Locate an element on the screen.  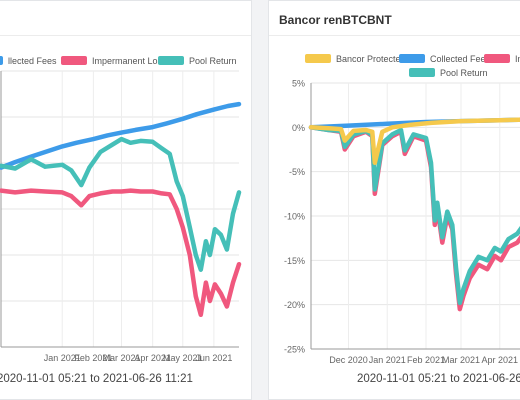
left-header-divider is located at coordinates (125, 35).